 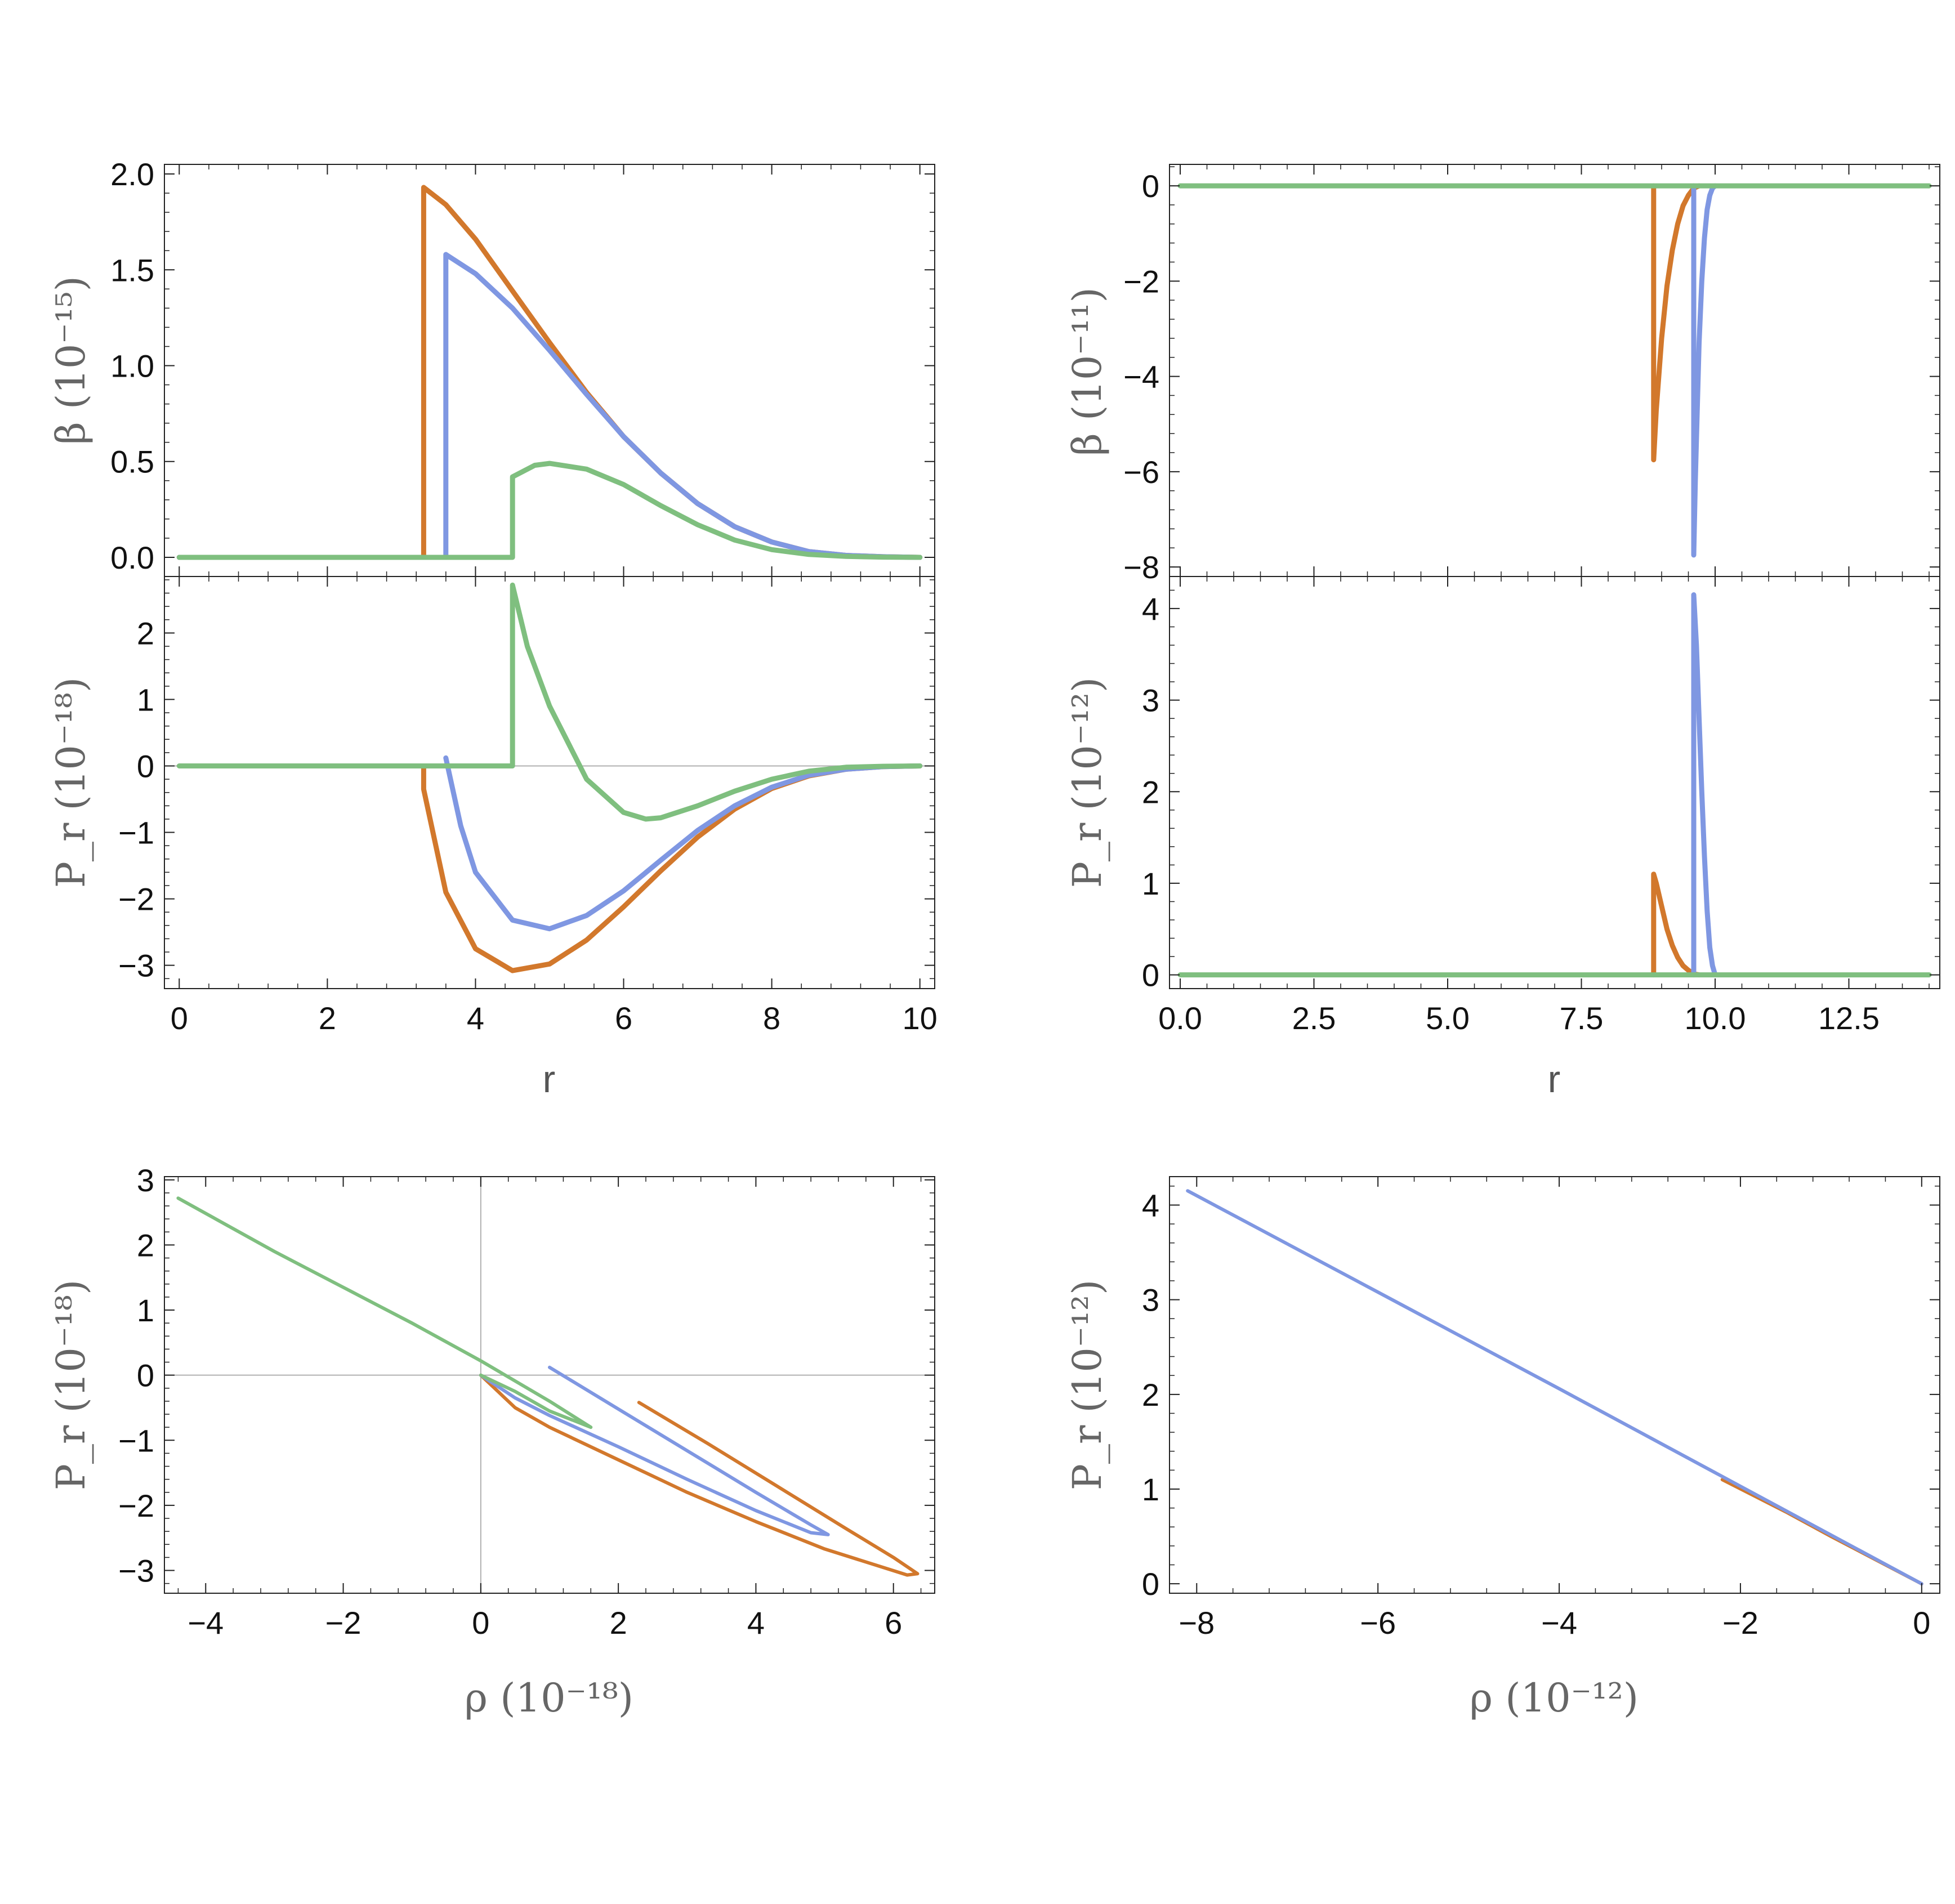 What do you see at coordinates (1314, 1018) in the screenshot?
I see `x-tick-label: 2.5` at bounding box center [1314, 1018].